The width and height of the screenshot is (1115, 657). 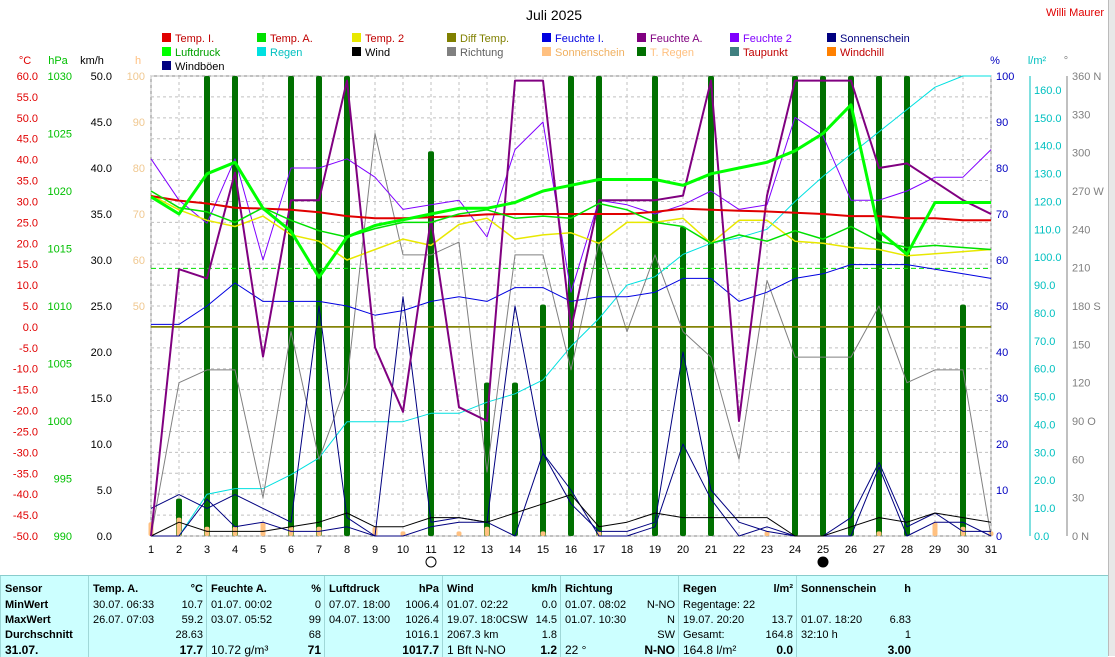 I want to click on h-tick-label: 80, so click(x=139, y=169).